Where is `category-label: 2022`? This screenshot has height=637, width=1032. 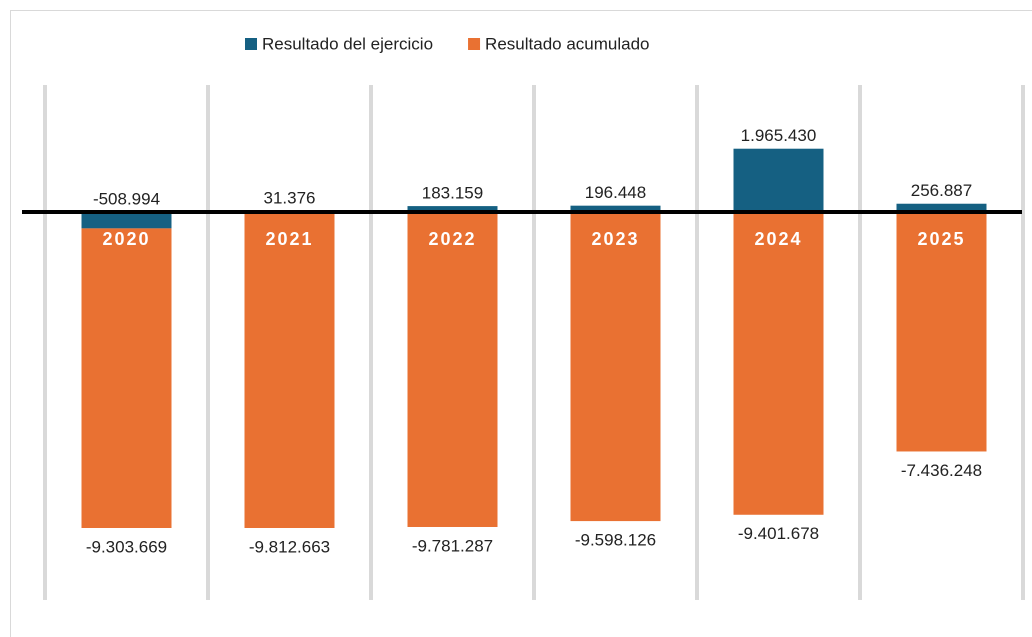 category-label: 2022 is located at coordinates (452, 239).